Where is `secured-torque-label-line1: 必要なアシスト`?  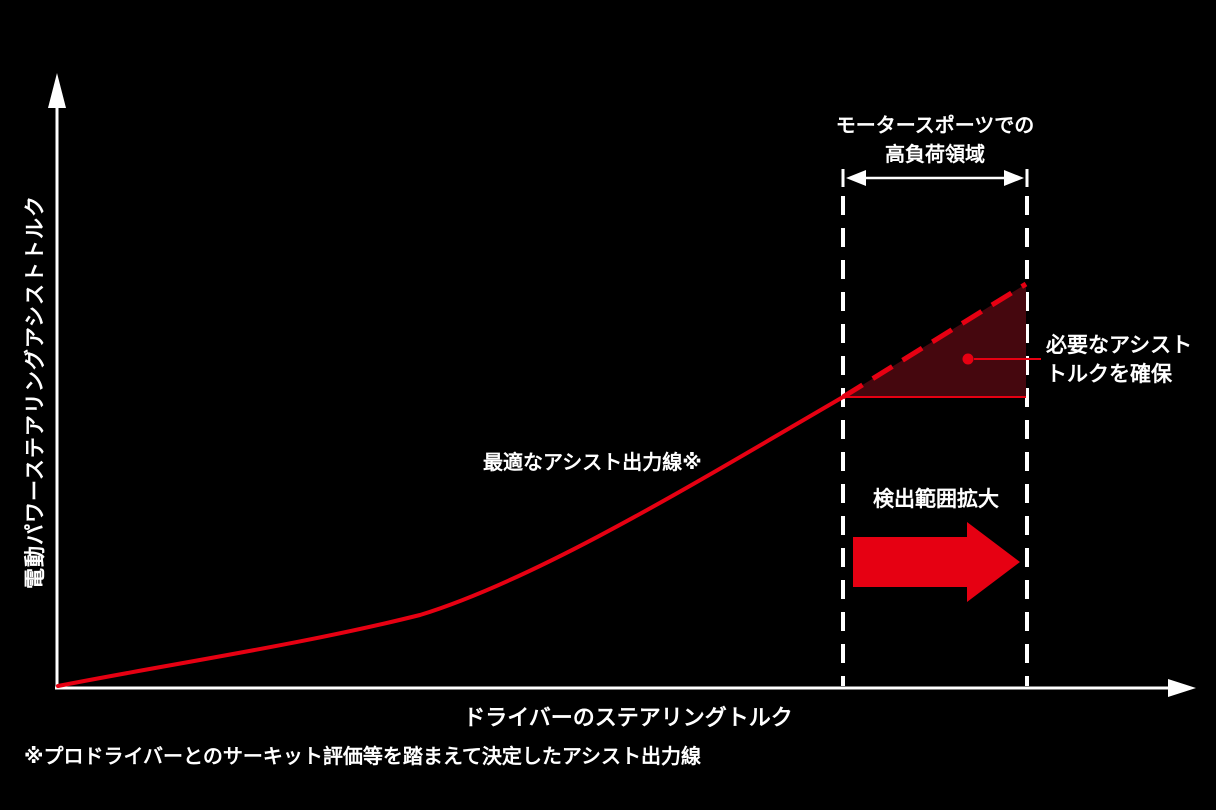
secured-torque-label-line1: 必要なアシスト is located at coordinates (1119, 345).